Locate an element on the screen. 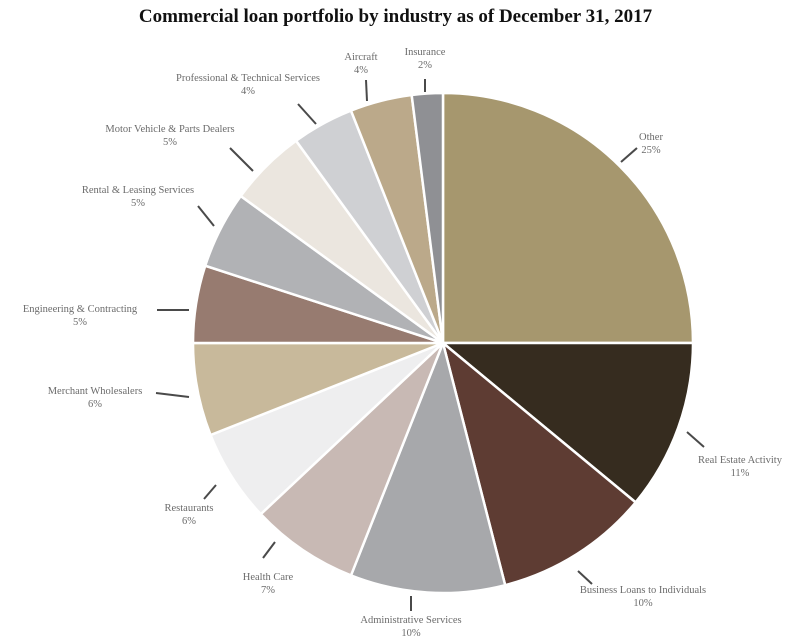 Image resolution: width=791 pixels, height=641 pixels. slice-label-name: Merchant Wholesalers is located at coordinates (95, 391).